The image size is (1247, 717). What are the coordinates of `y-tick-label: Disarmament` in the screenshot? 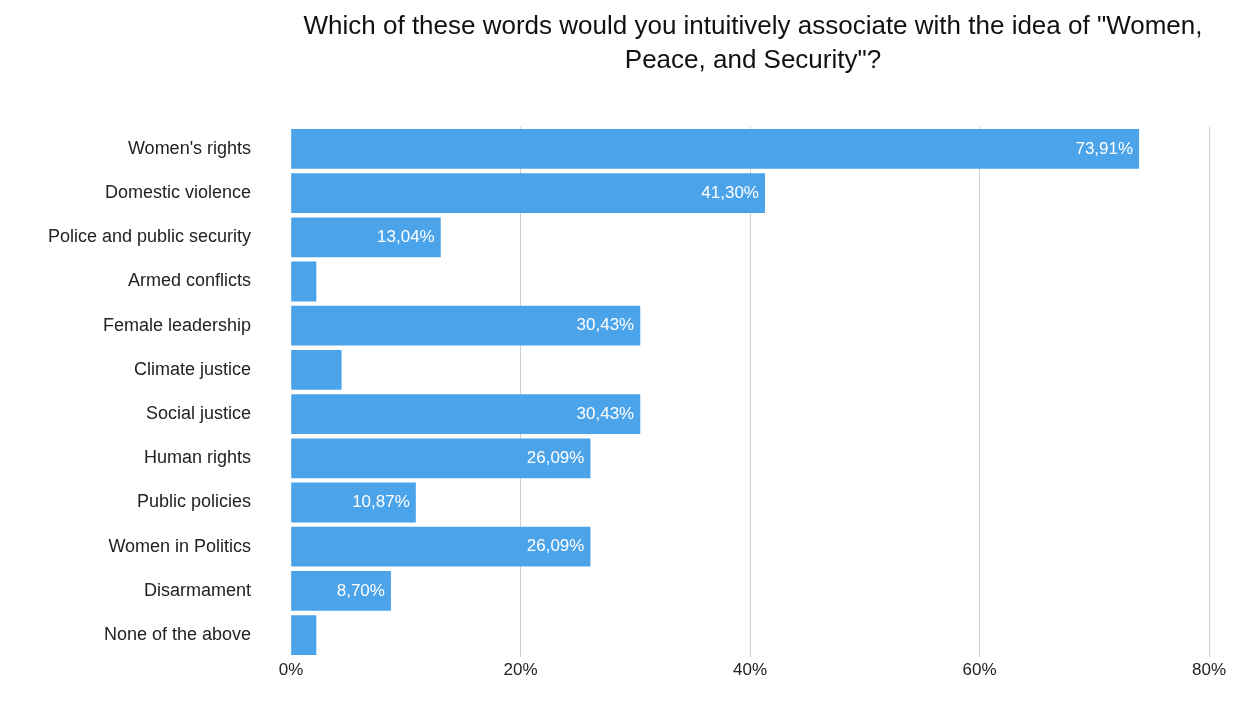 It's located at (198, 589).